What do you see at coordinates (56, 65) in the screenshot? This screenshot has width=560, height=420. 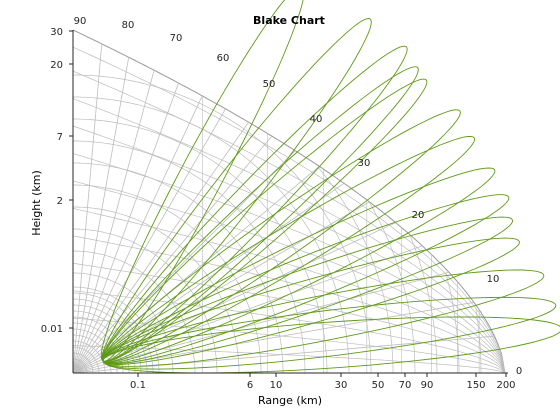 I see `y-tick-label: 20` at bounding box center [56, 65].